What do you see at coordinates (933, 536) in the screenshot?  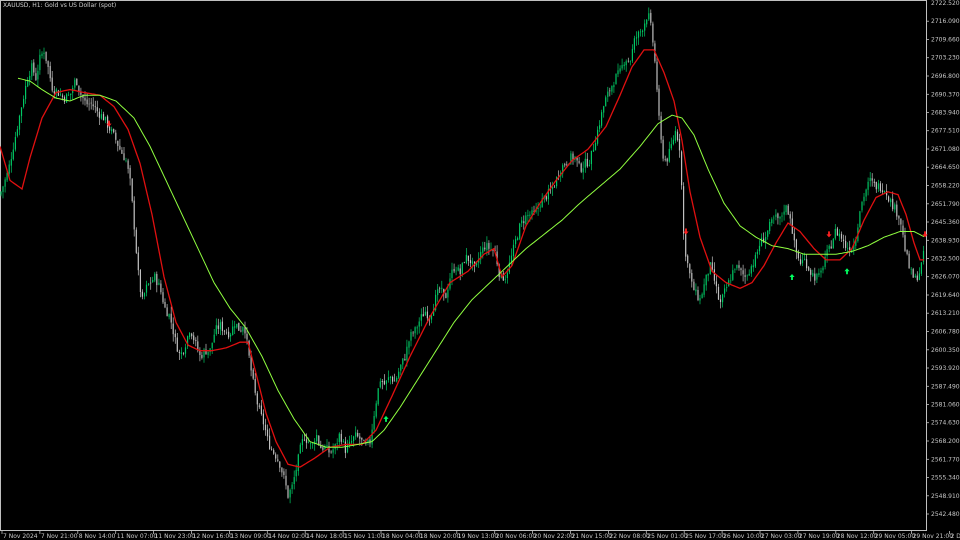 I see `time-tick-label: 29 Nov 21:00` at bounding box center [933, 536].